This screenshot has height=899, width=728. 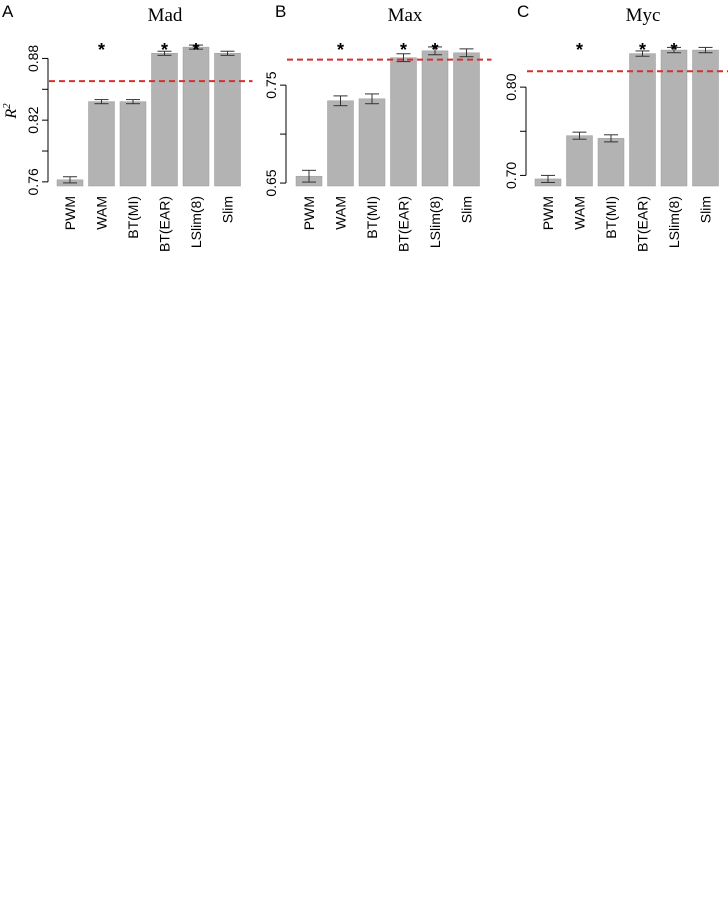 What do you see at coordinates (8, 11) in the screenshot?
I see `panel-letter: A` at bounding box center [8, 11].